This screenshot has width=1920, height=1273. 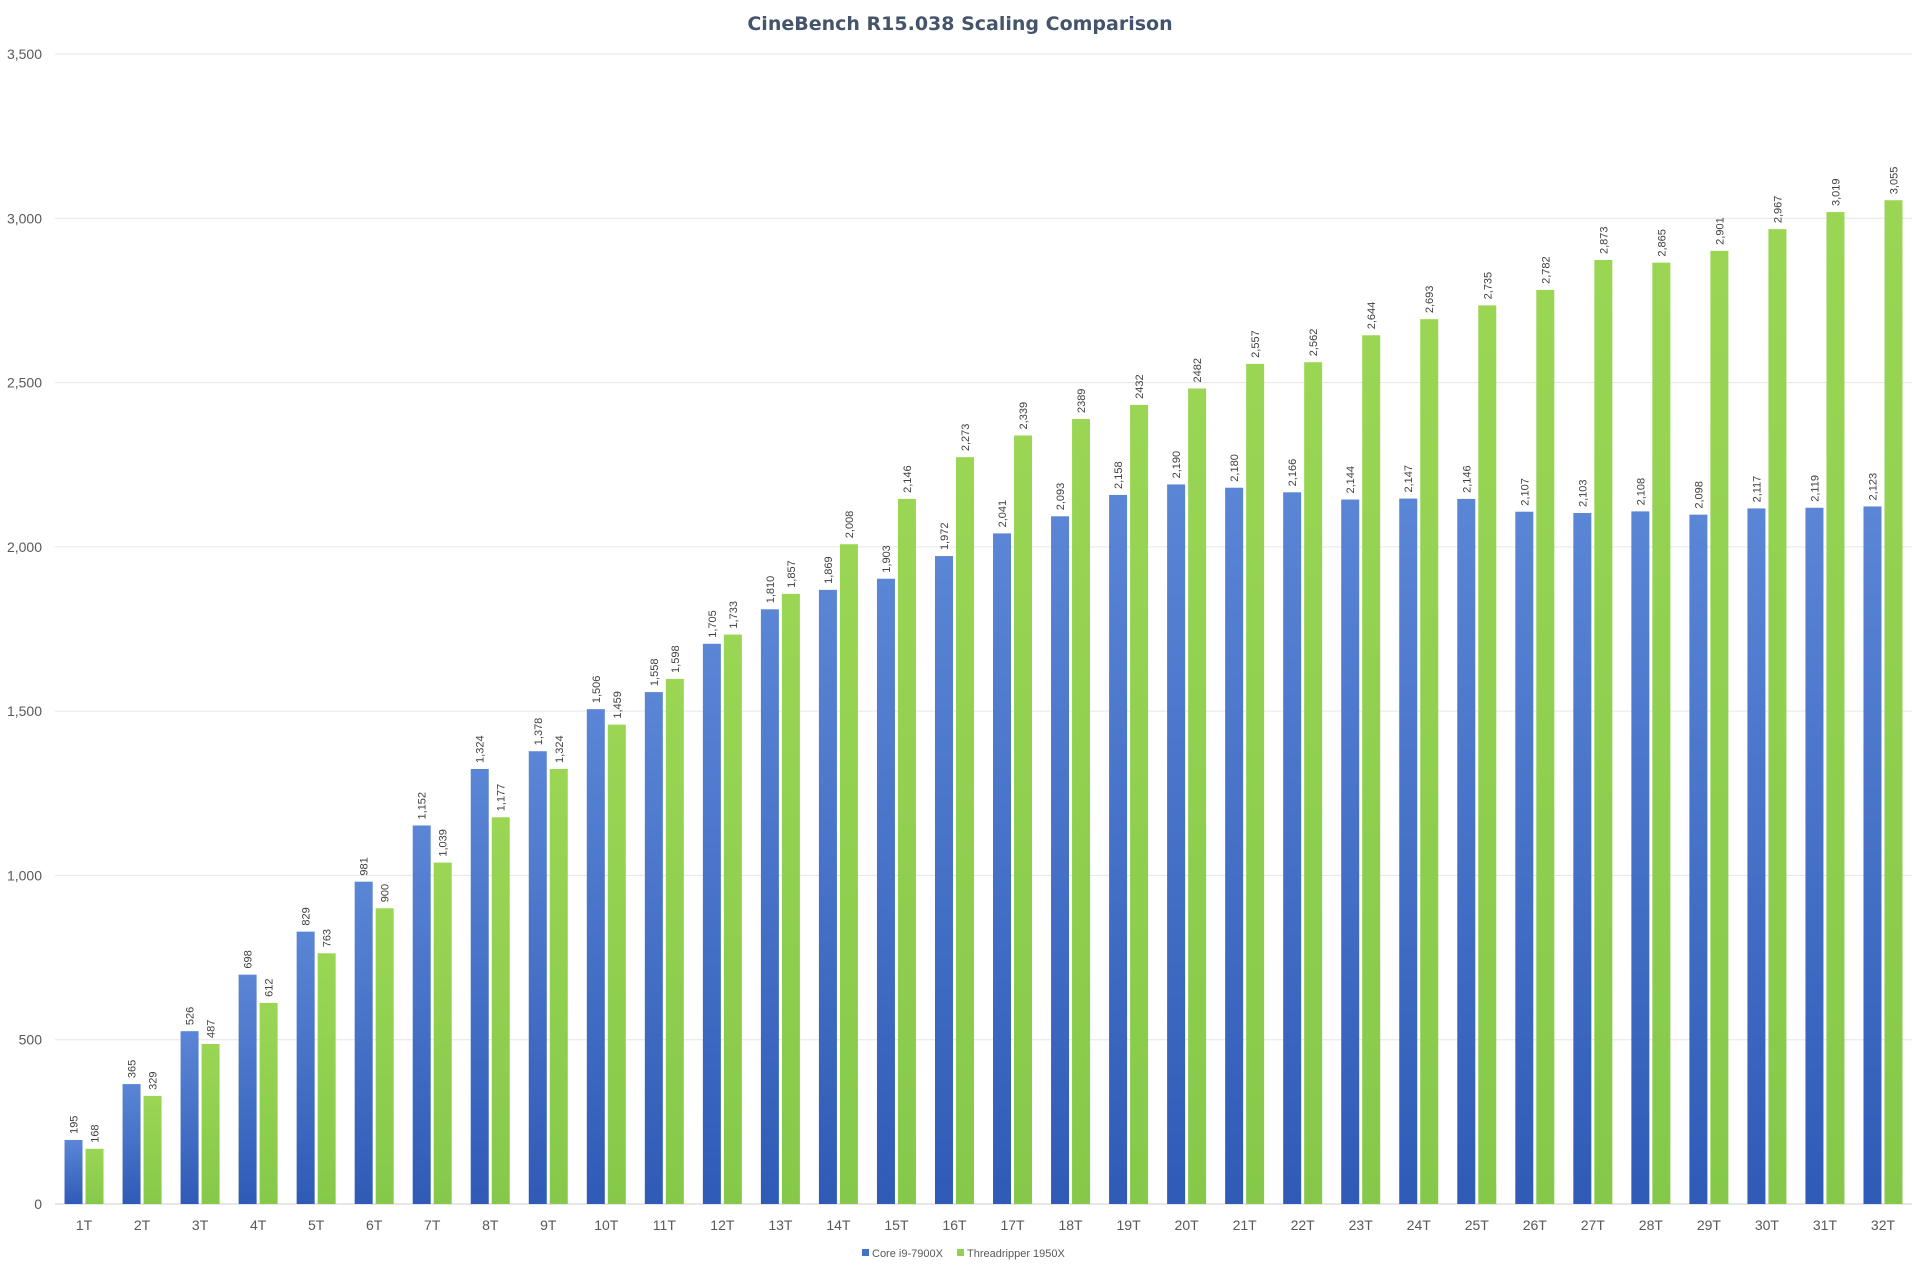 I want to click on data-label: 2,123, so click(x=1873, y=487).